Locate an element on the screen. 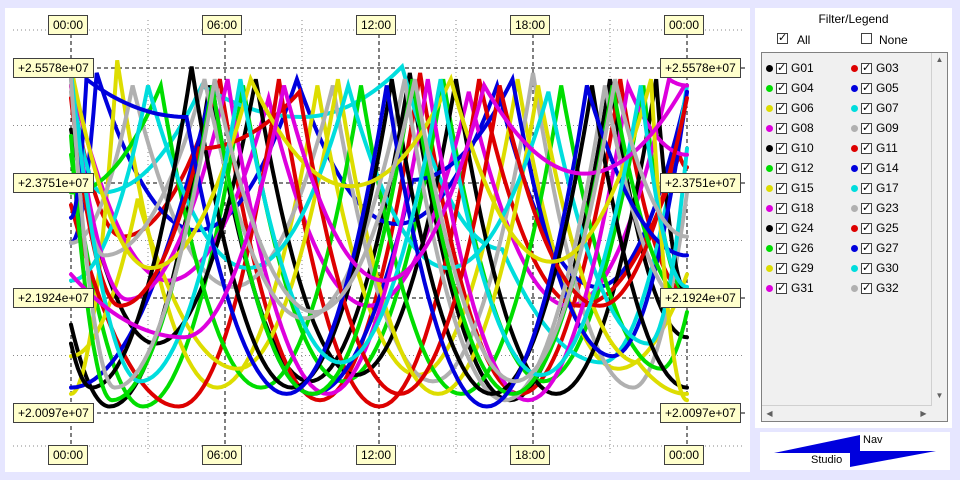 This screenshot has height=480, width=960. legend-label: G14 is located at coordinates (887, 168).